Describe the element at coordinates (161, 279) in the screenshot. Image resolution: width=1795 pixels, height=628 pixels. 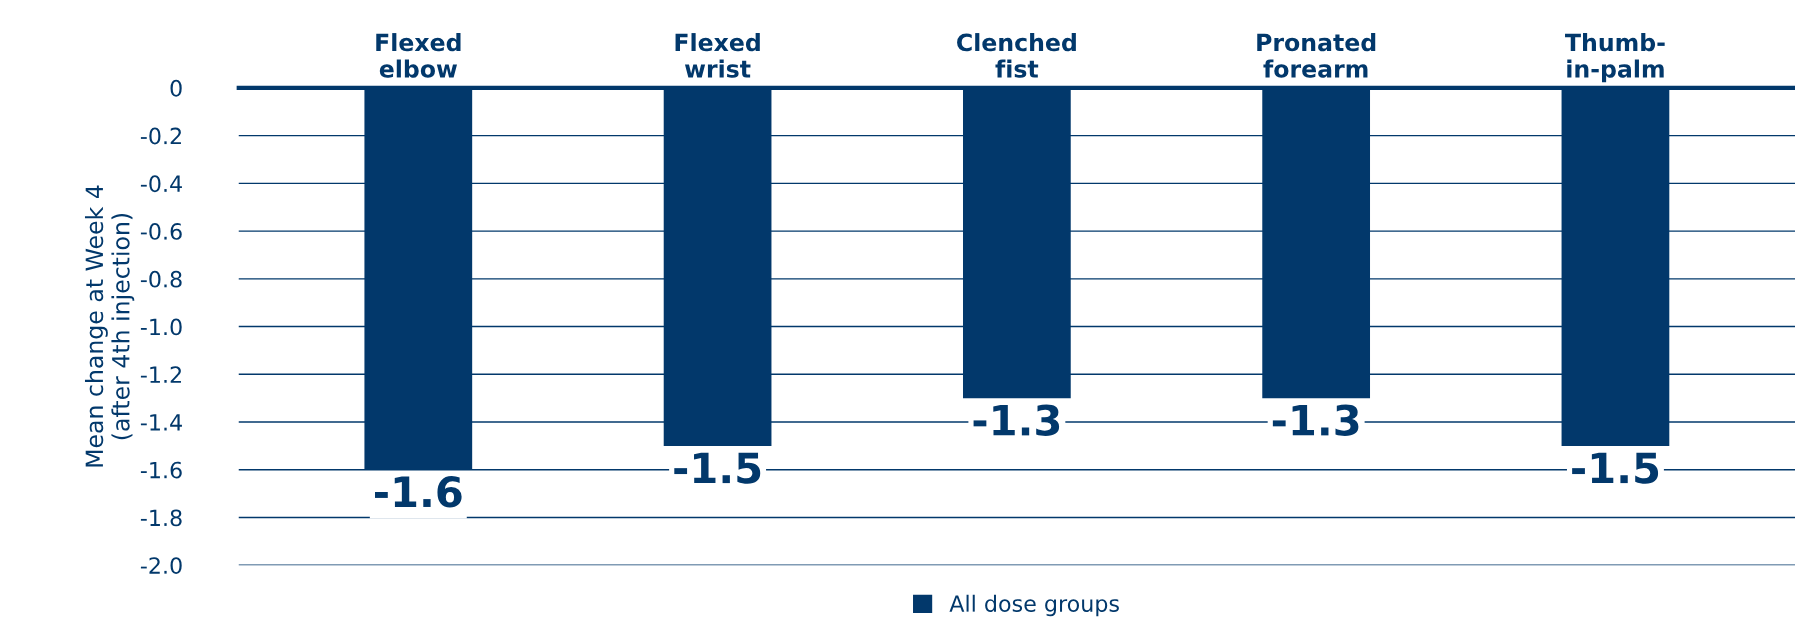
I see `y-tick-label: -0.8` at that location.